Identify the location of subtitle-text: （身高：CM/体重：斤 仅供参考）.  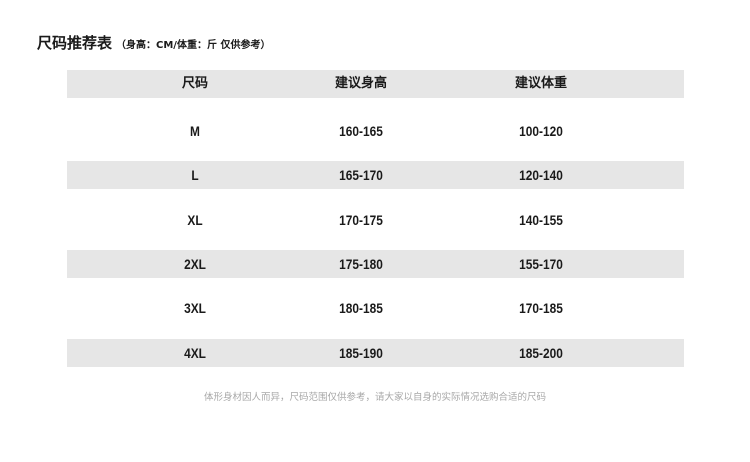
(193, 45).